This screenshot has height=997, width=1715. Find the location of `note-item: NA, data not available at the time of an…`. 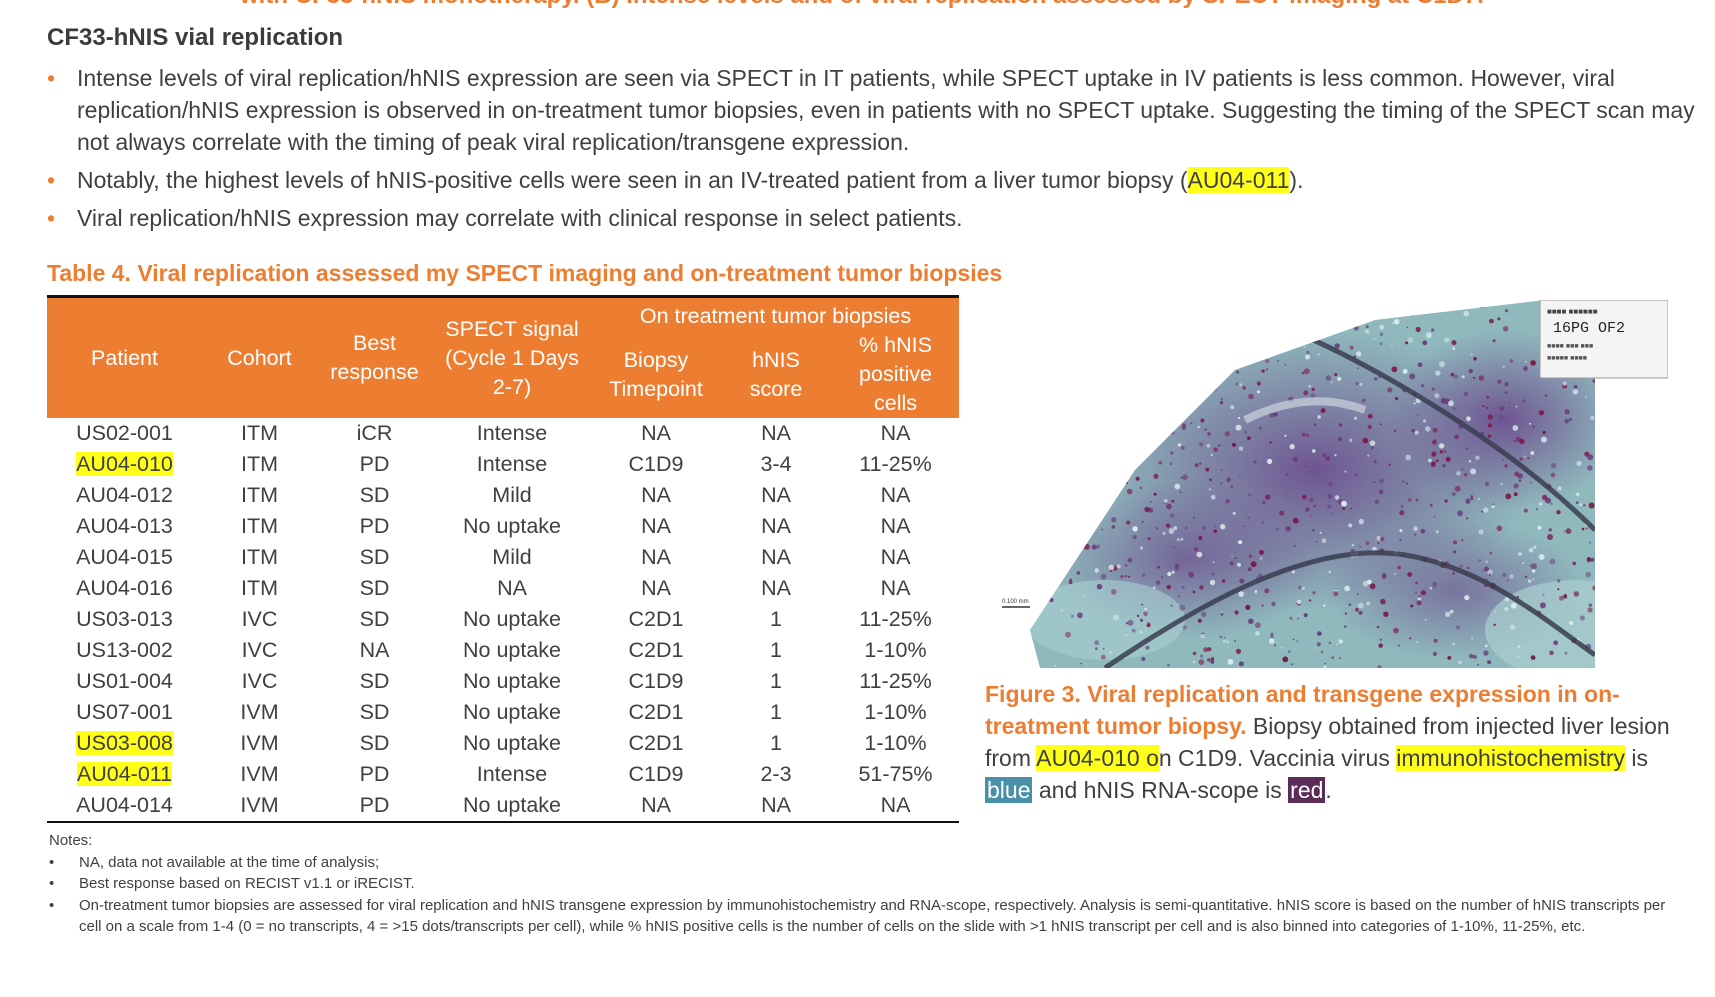

note-item: NA, data not available at the time of an… is located at coordinates (869, 863).